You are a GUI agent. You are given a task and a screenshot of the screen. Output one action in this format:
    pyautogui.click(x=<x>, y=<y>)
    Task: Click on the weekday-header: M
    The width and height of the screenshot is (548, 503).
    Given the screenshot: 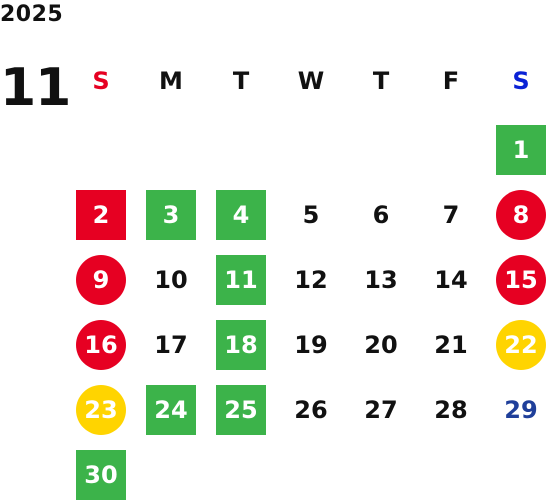 What is the action you would take?
    pyautogui.click(x=171, y=81)
    